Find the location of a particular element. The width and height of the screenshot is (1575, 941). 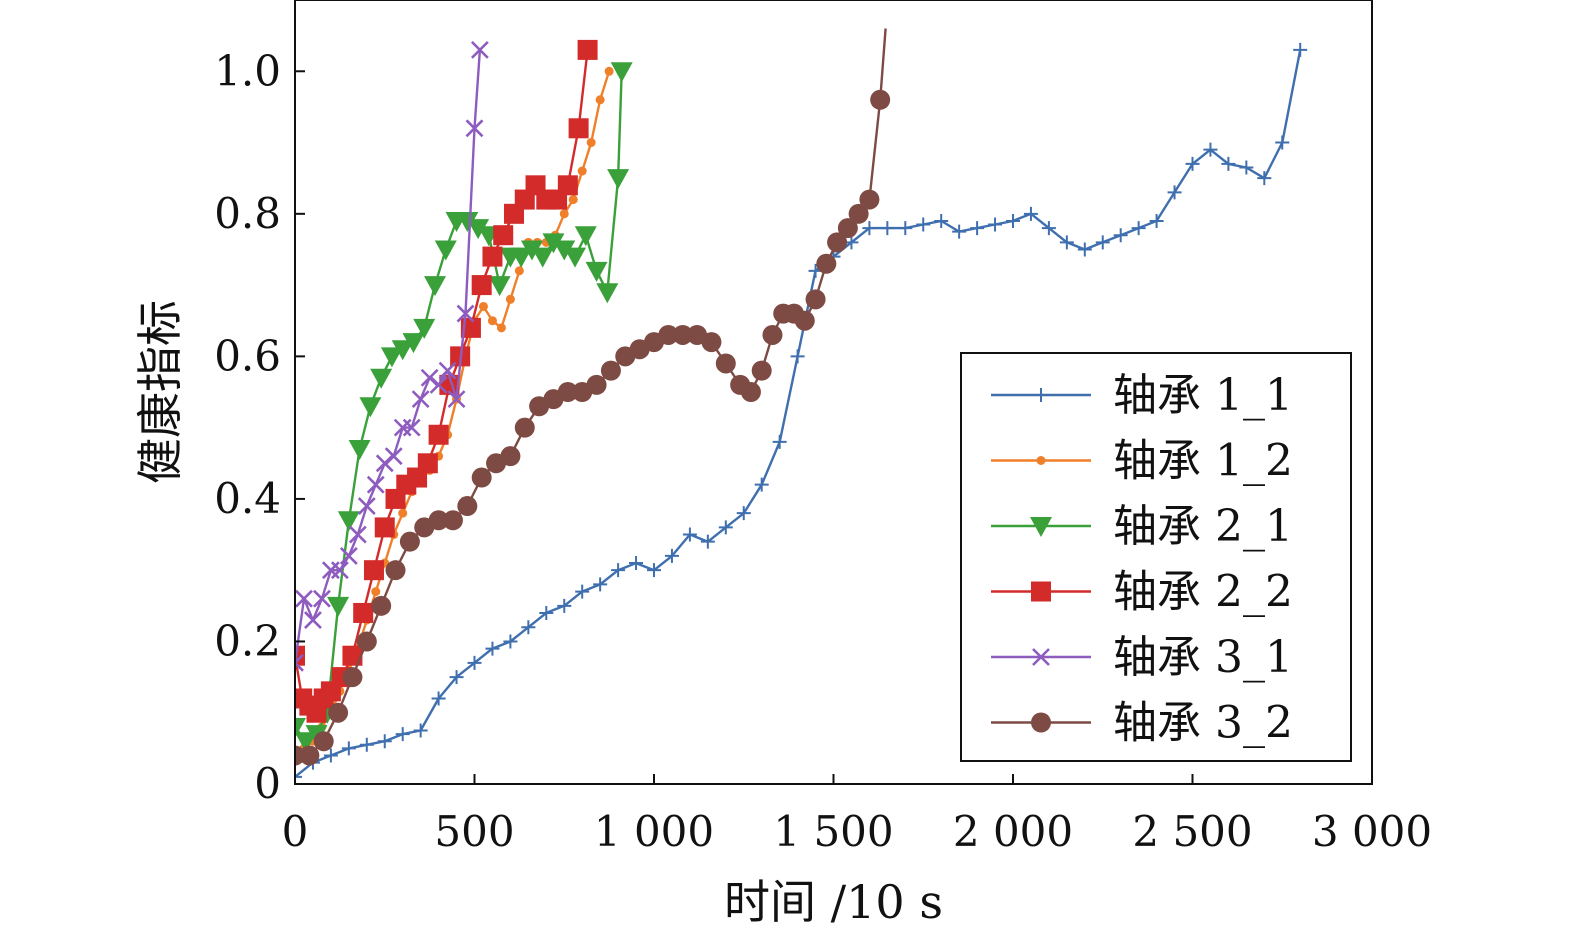

y-tick-label: 1.0 is located at coordinates (247, 70).